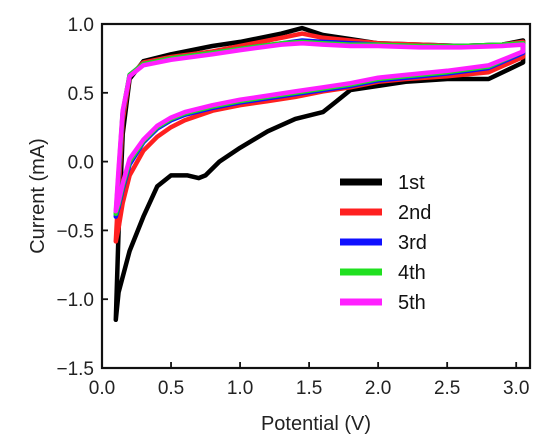 The height and width of the screenshot is (446, 550). I want to click on legend-label-3: 3rd, so click(412, 243).